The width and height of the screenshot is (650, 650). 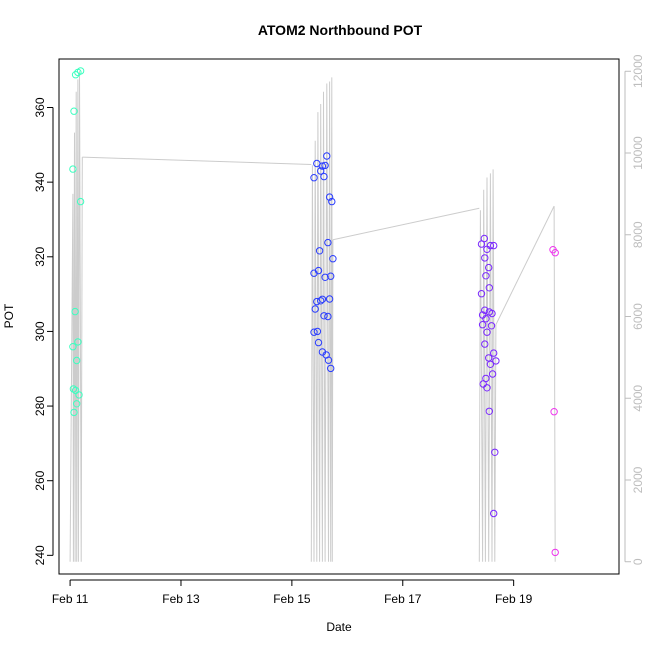 What do you see at coordinates (340, 30) in the screenshot?
I see `chart-title: ATOM2 Northbound POT` at bounding box center [340, 30].